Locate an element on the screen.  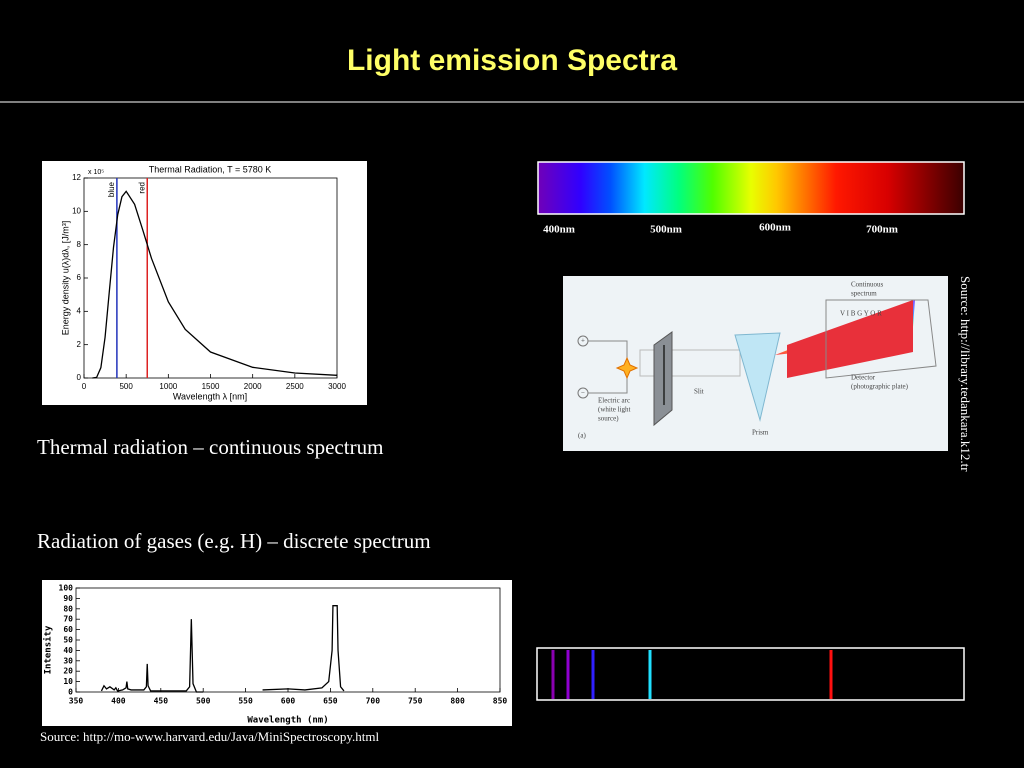
x-tick-label: 750 is located at coordinates (415, 701).